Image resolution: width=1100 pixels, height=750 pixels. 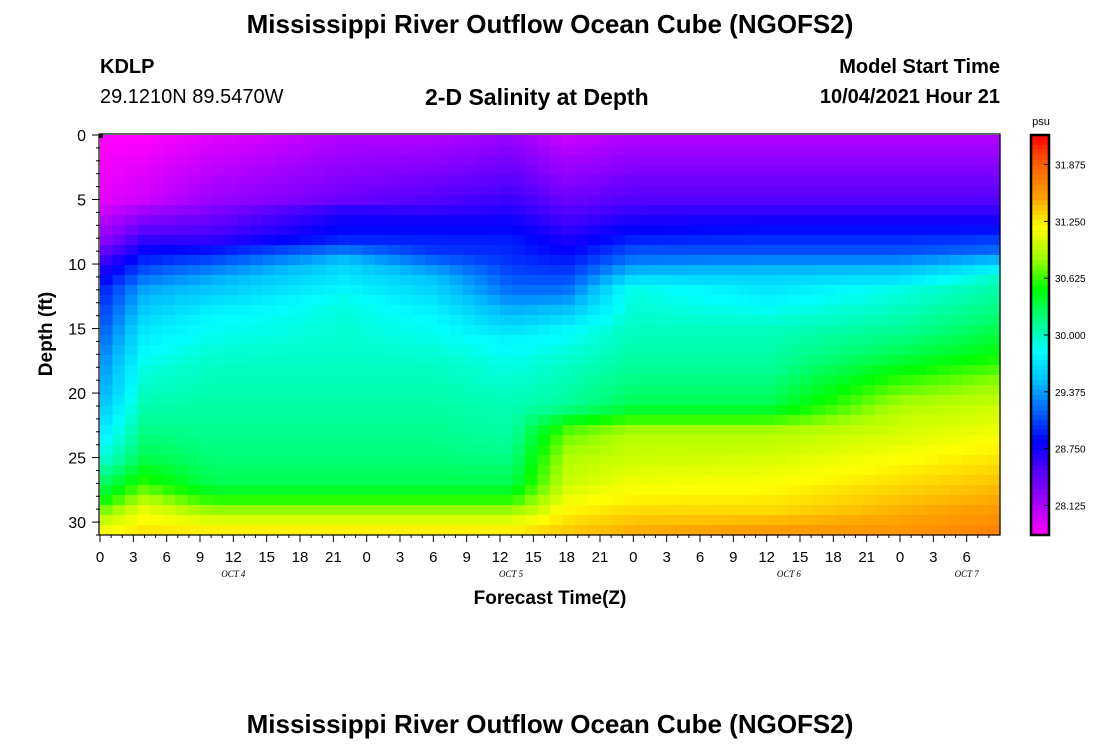 What do you see at coordinates (900, 557) in the screenshot?
I see `x-tick-label: 0` at bounding box center [900, 557].